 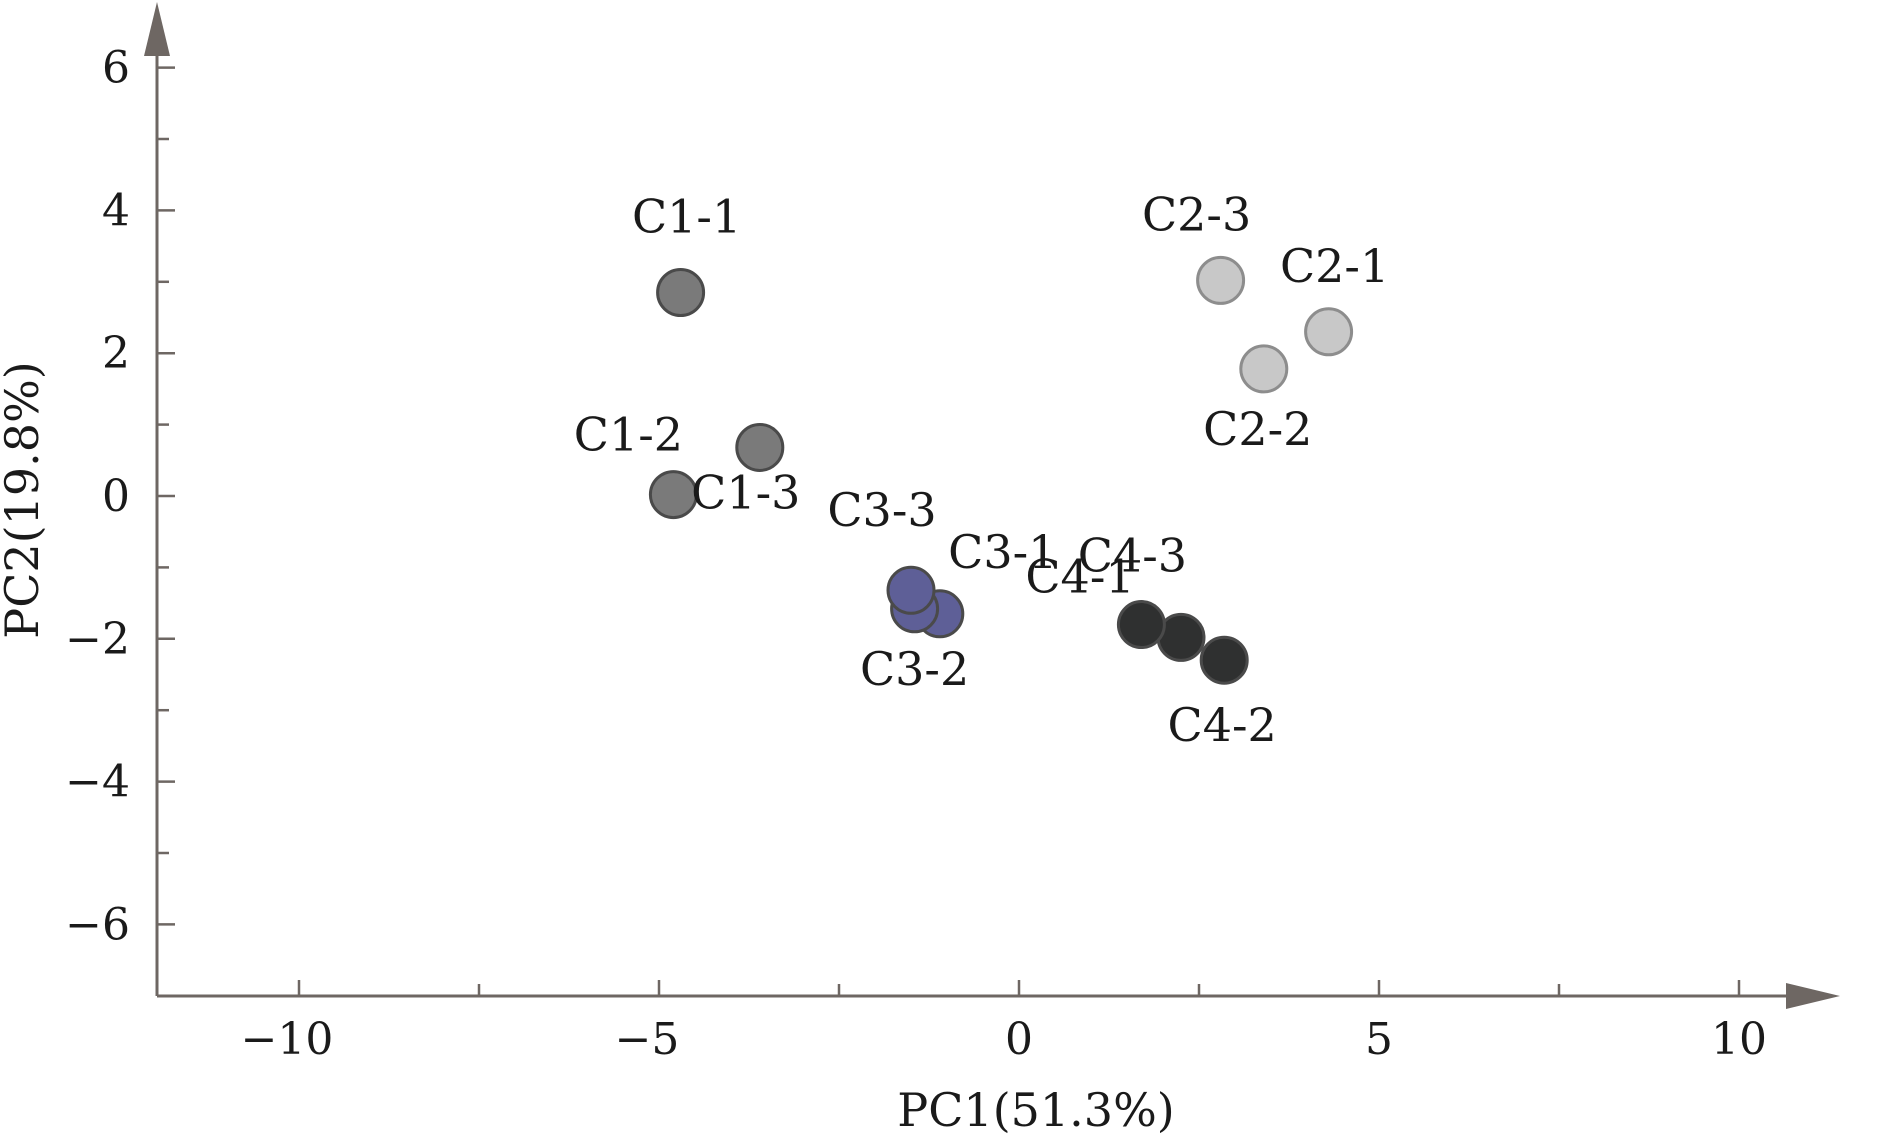 What do you see at coordinates (97, 639) in the screenshot?
I see `y-tick-label: −2` at bounding box center [97, 639].